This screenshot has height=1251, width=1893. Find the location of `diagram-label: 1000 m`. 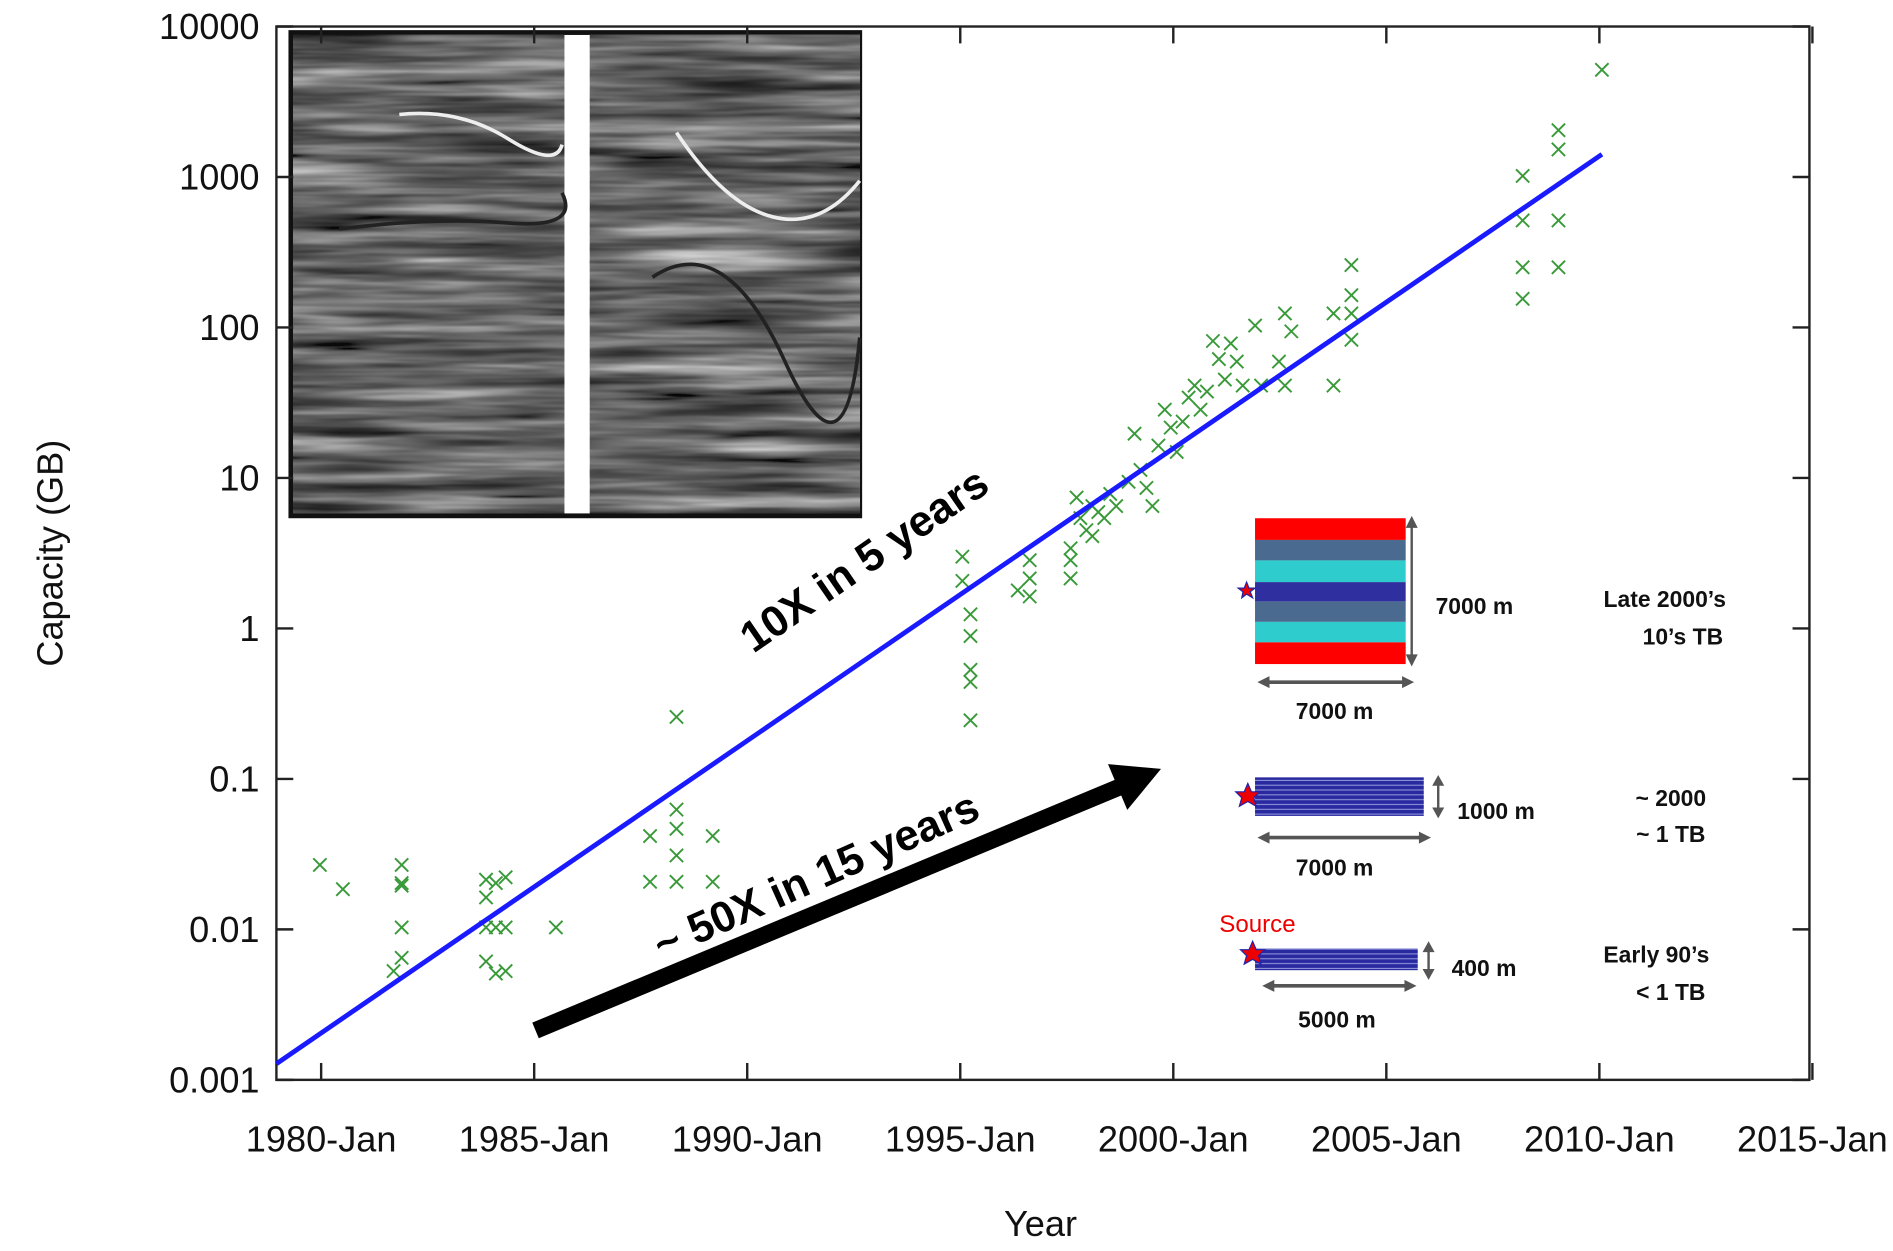

diagram-label: 1000 m is located at coordinates (1496, 811).